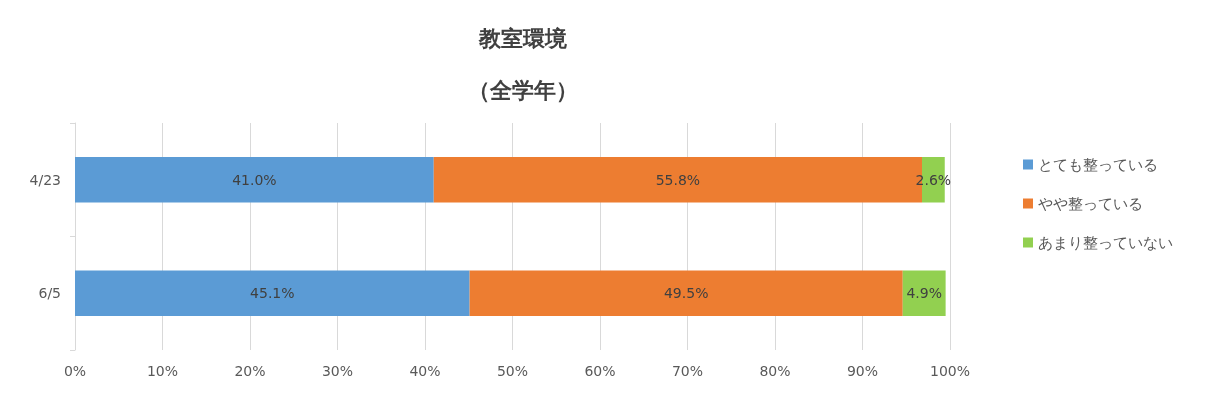  What do you see at coordinates (75, 371) in the screenshot?
I see `x-tick-label: 0%` at bounding box center [75, 371].